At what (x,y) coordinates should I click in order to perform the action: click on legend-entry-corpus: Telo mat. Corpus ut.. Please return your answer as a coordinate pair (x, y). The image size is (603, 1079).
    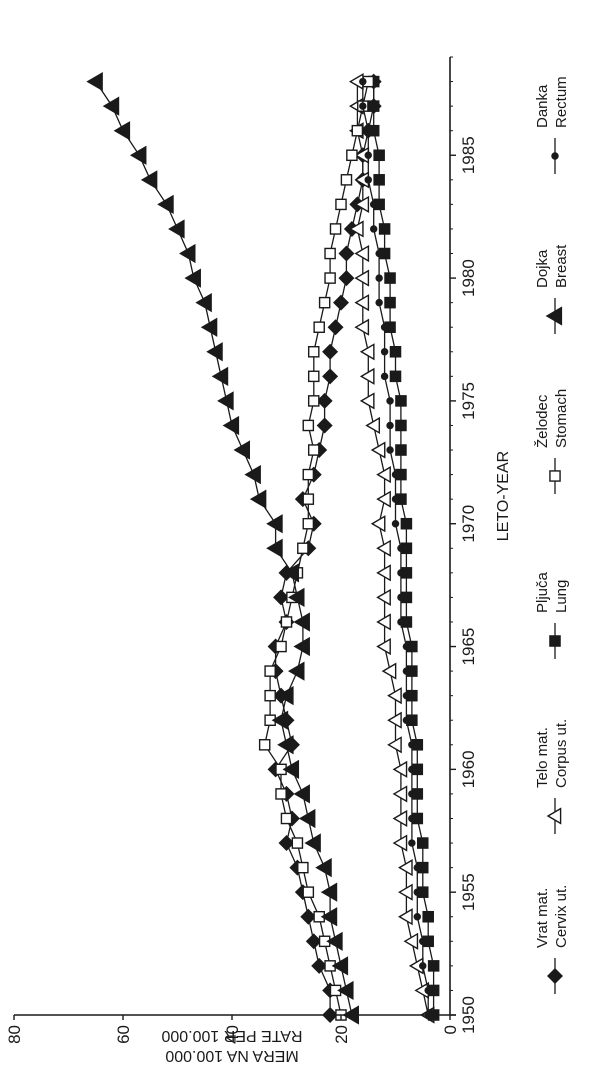
    Looking at the image, I should click on (552, 776).